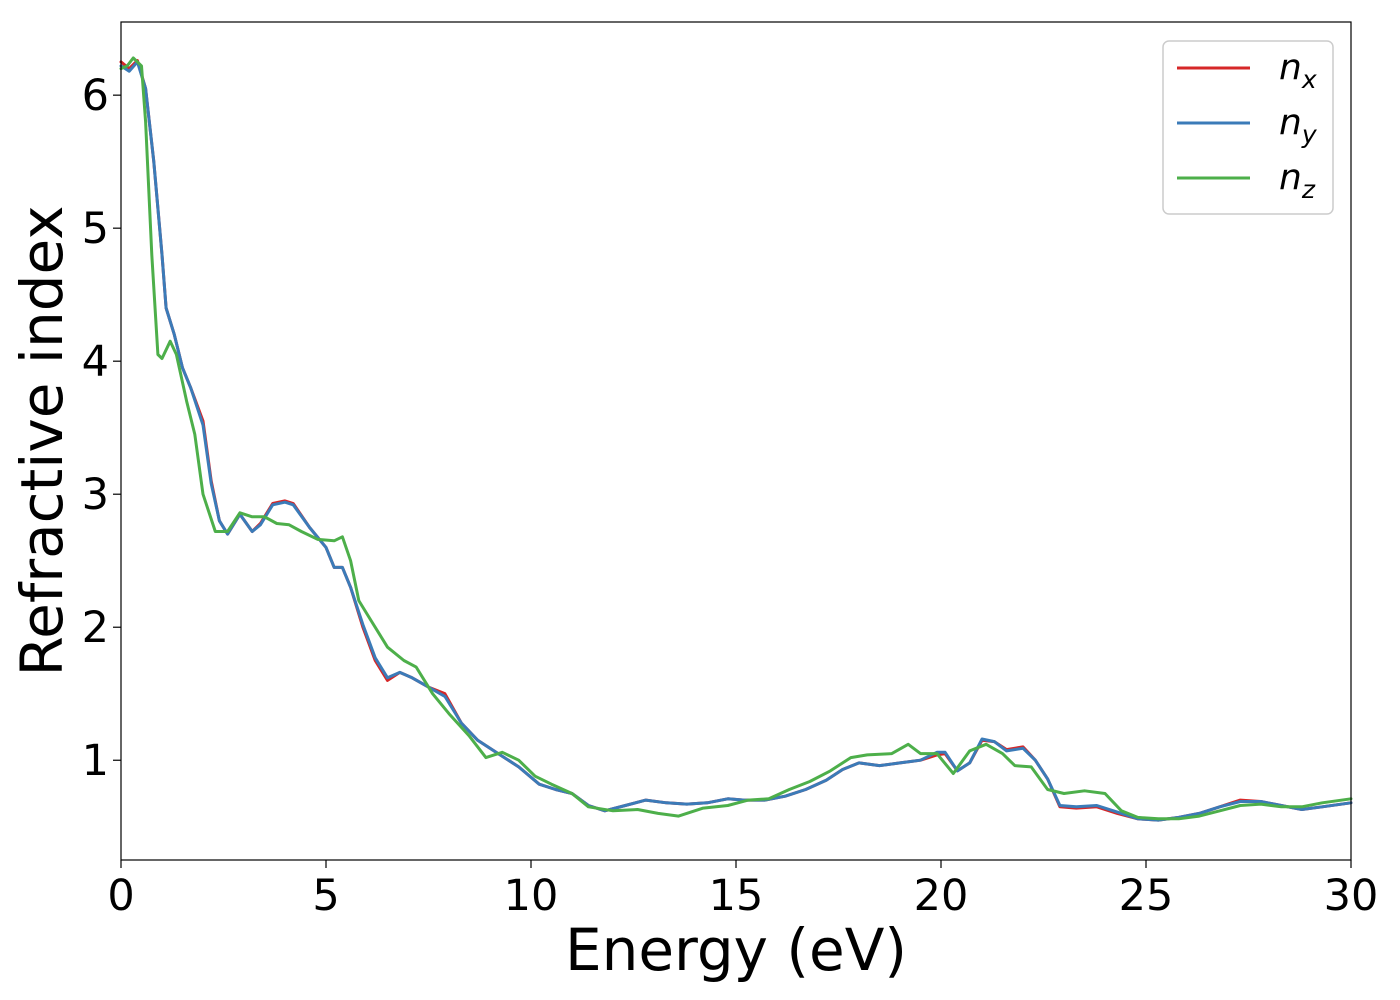  I want to click on legend-label-x: nx, so click(1298, 70).